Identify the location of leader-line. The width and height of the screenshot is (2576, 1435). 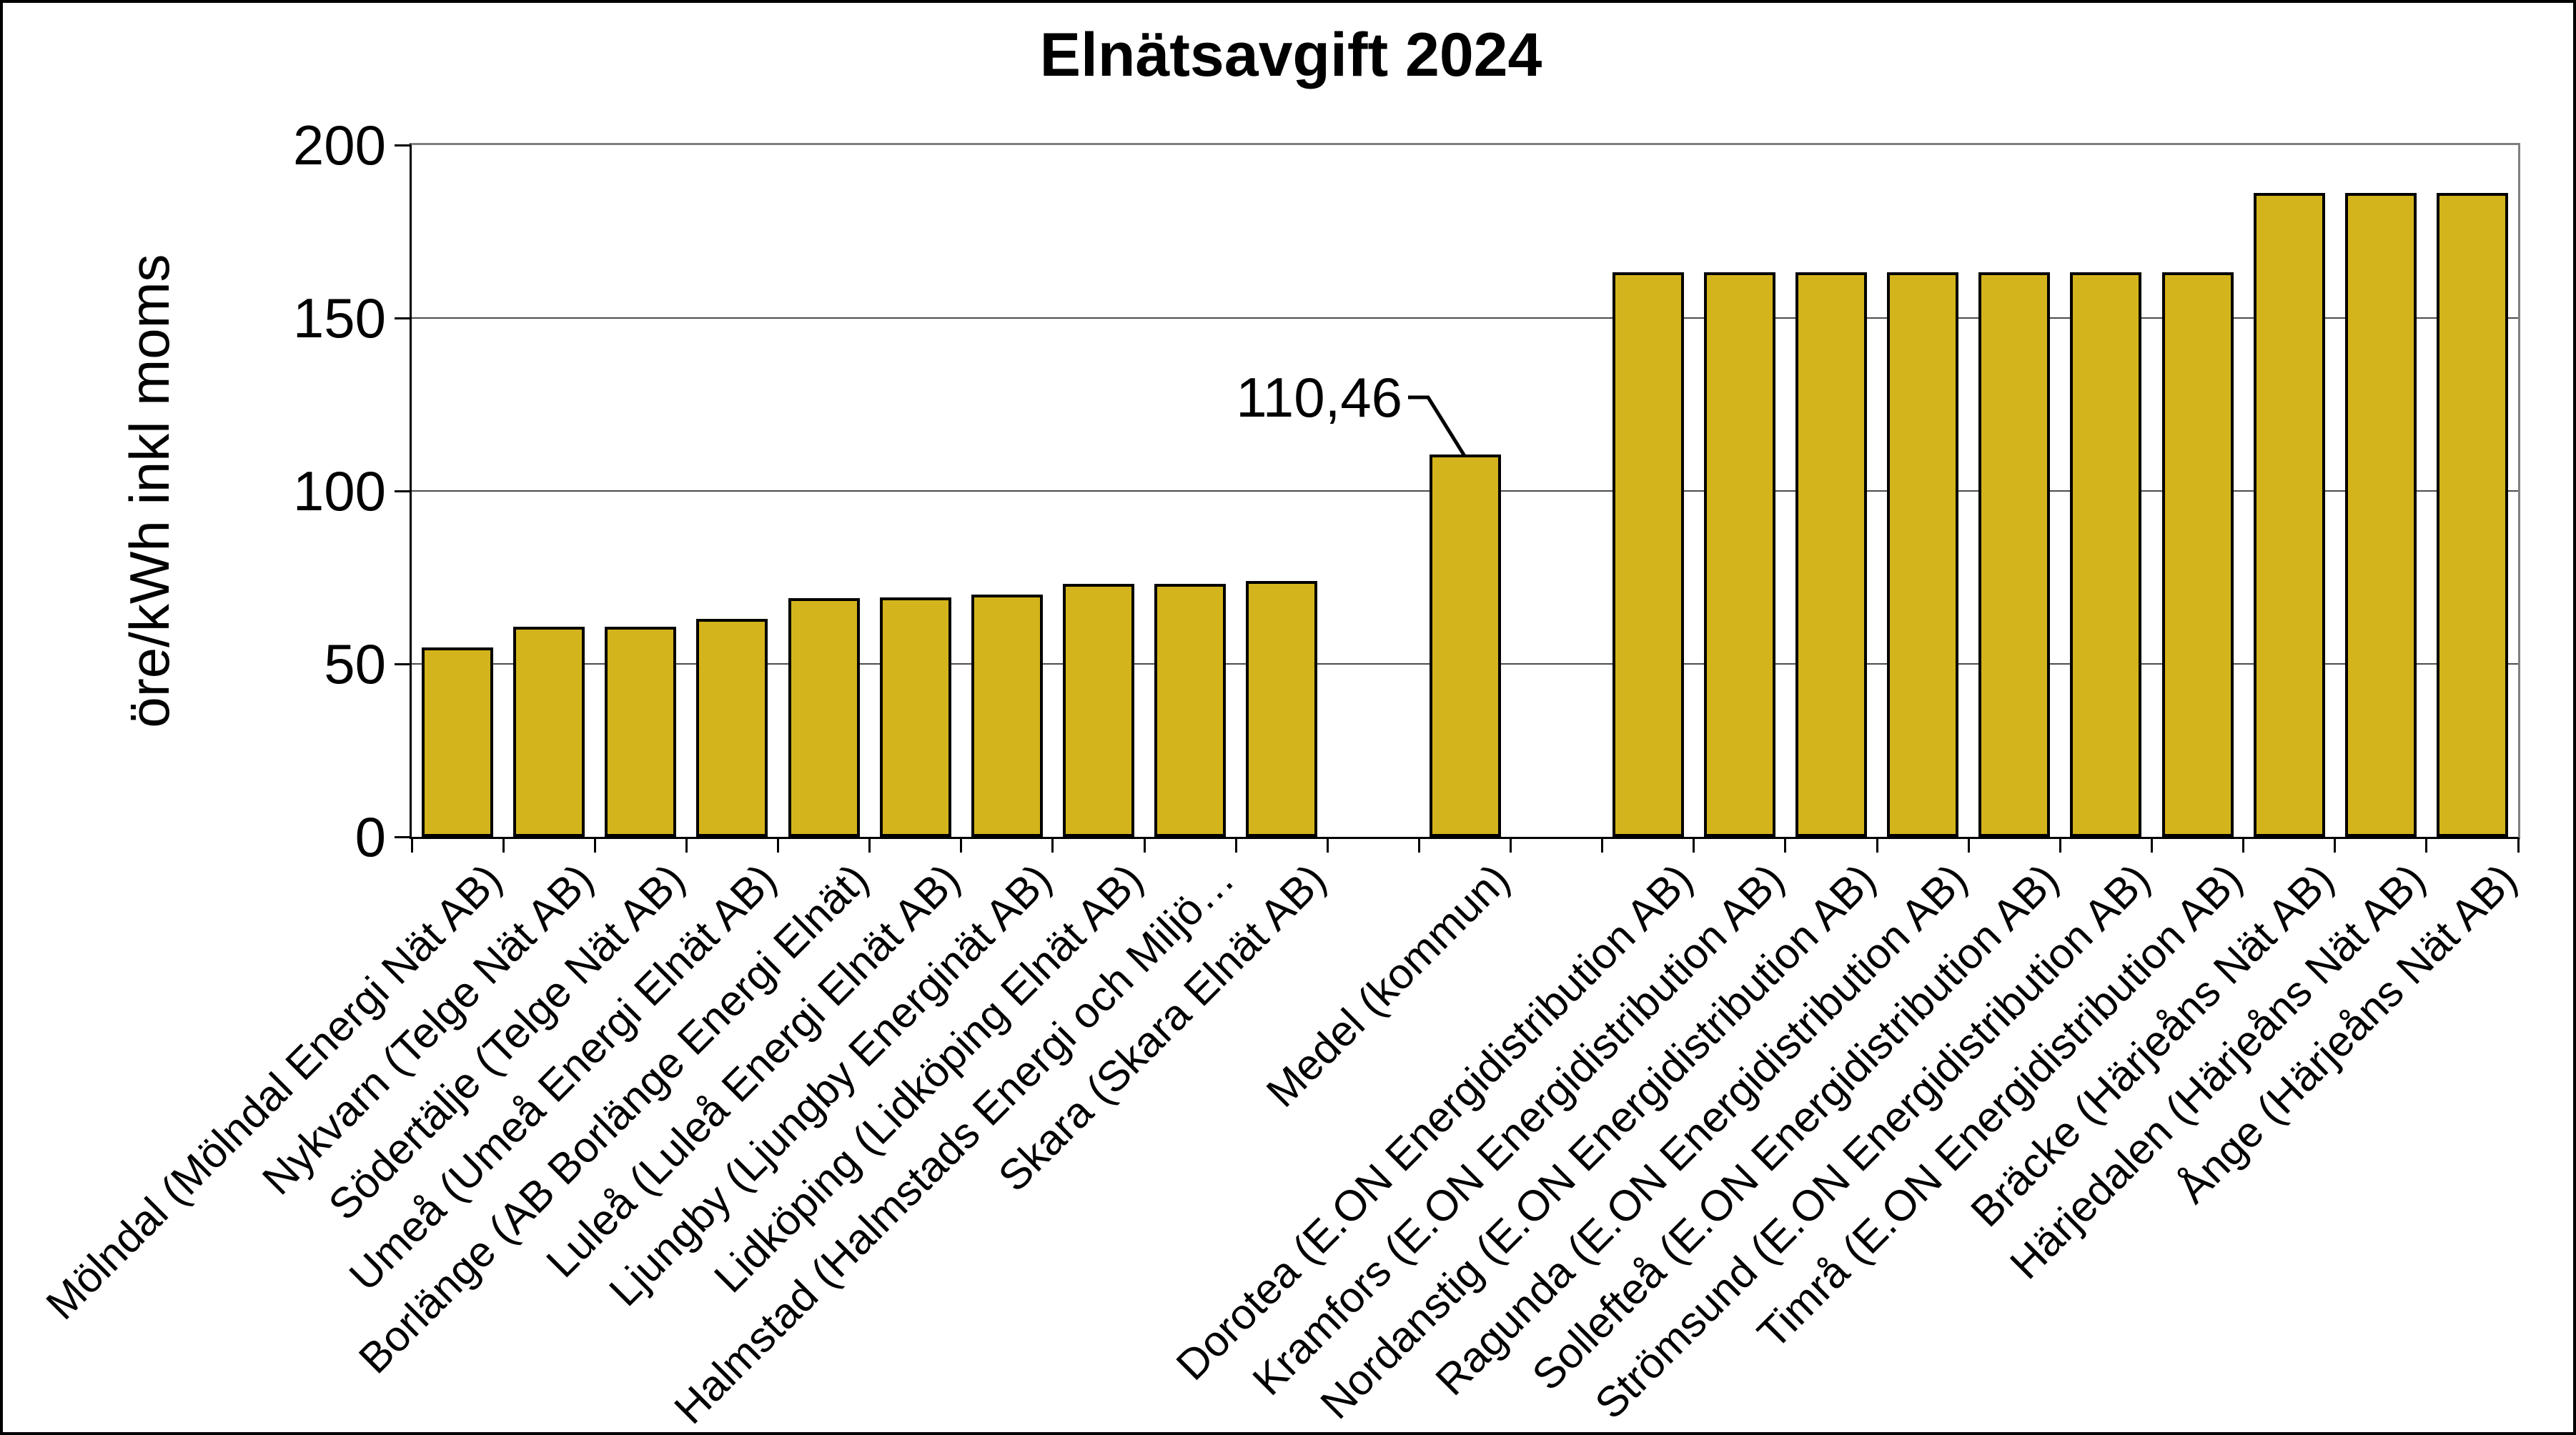
(1438, 426).